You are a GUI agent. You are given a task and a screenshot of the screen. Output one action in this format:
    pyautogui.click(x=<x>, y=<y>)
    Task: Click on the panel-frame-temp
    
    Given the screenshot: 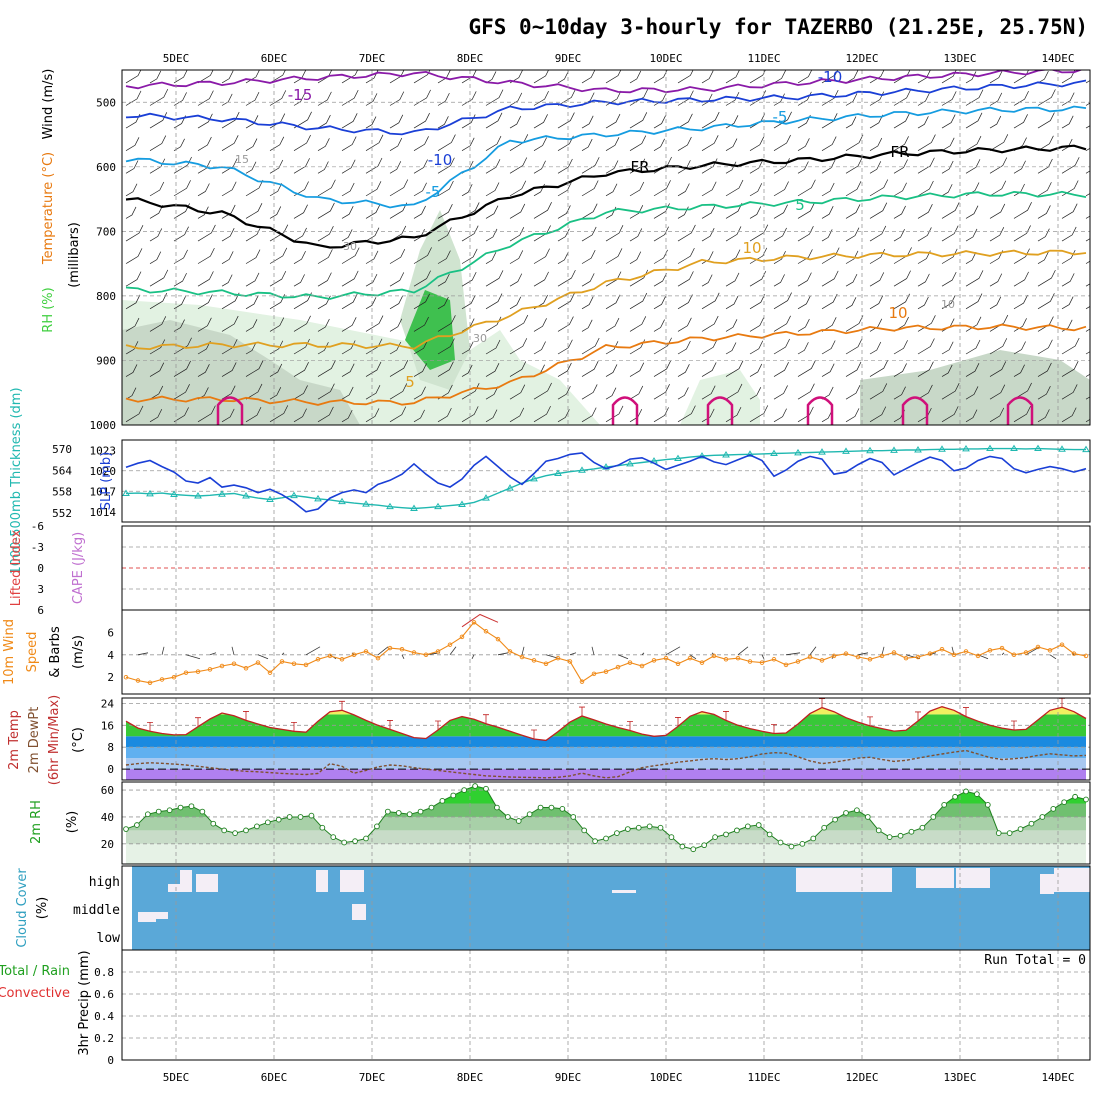 What is the action you would take?
    pyautogui.click(x=606, y=739)
    